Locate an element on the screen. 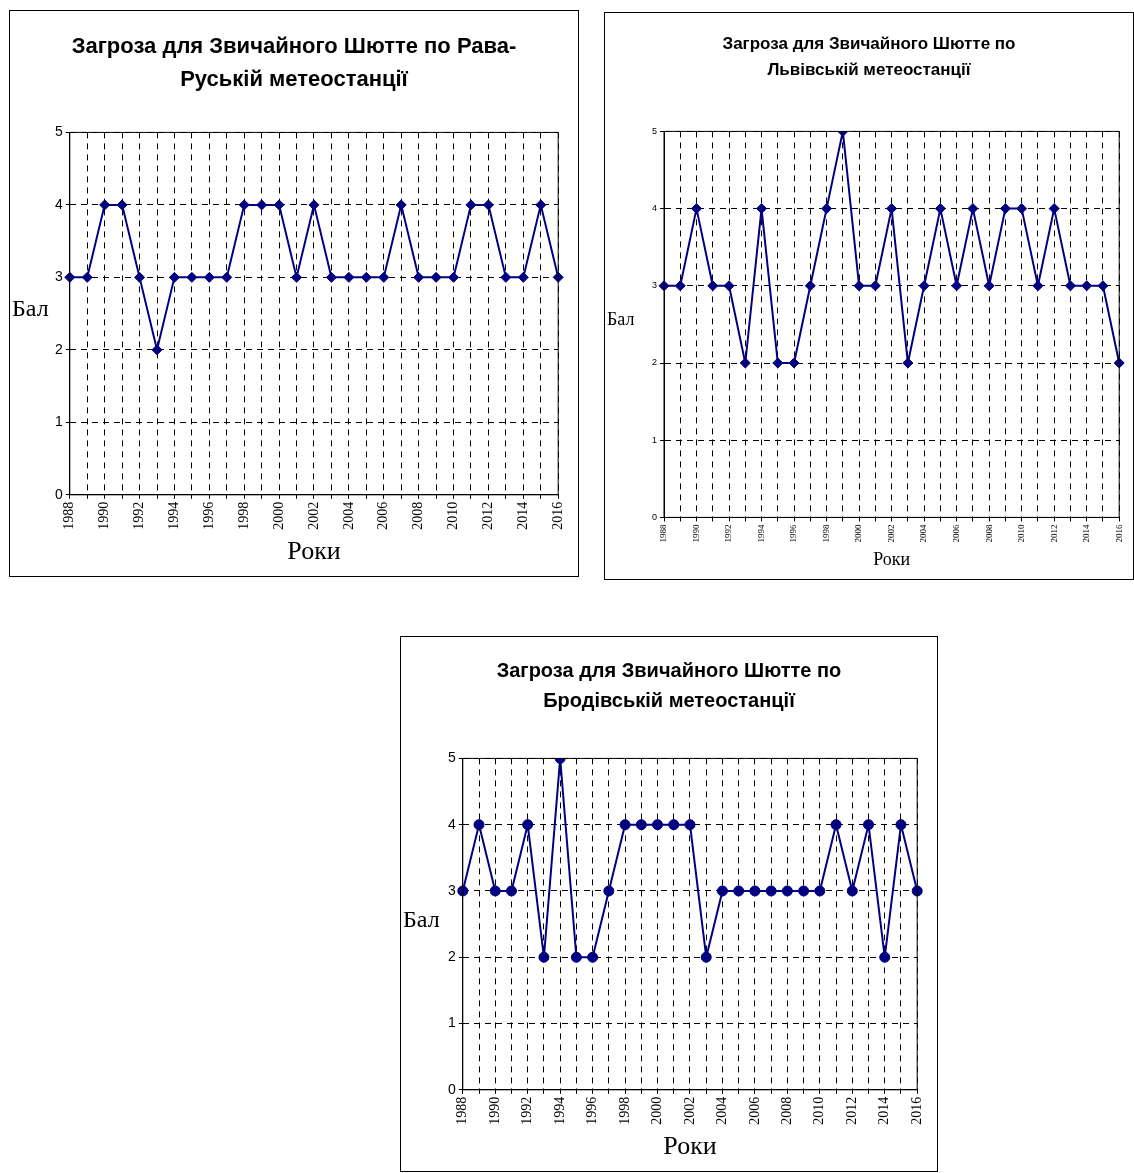 This screenshot has width=1134, height=1173. y-tick-label: 0 is located at coordinates (451, 1088).